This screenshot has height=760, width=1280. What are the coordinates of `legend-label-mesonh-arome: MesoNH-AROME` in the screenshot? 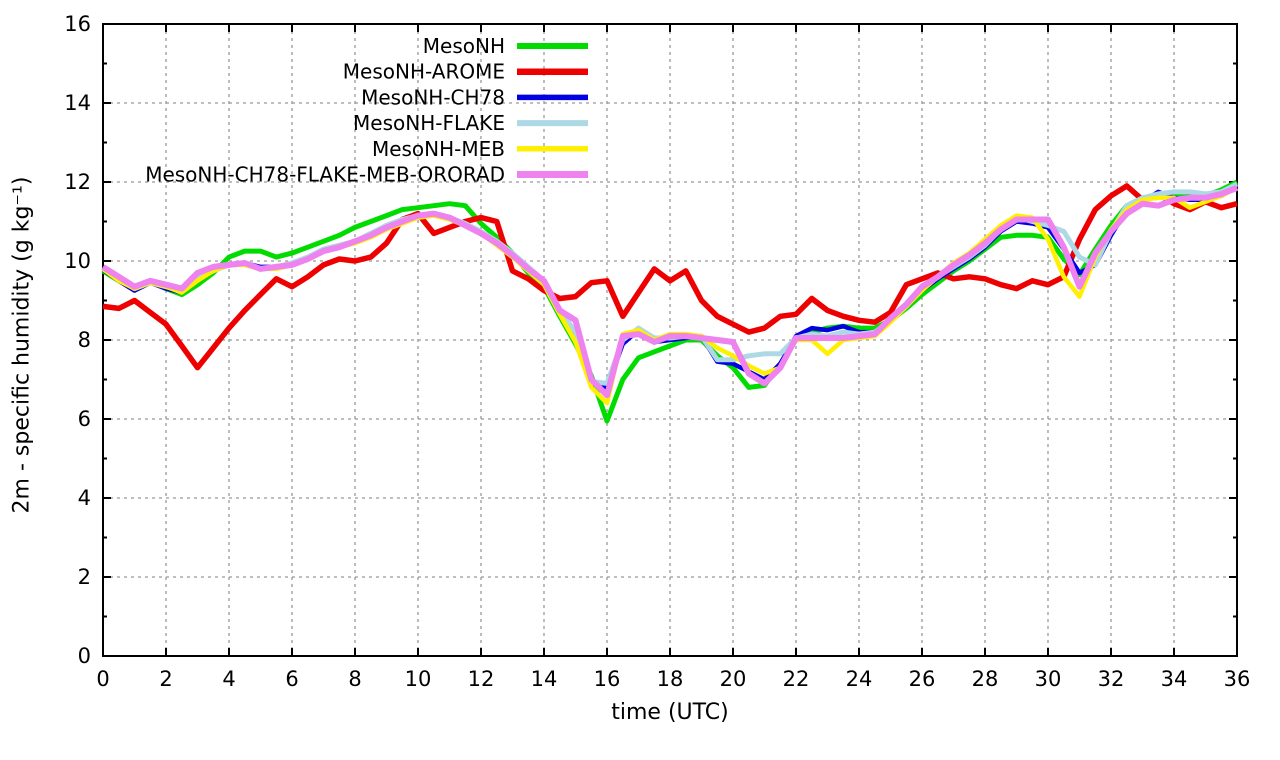 It's located at (424, 72).